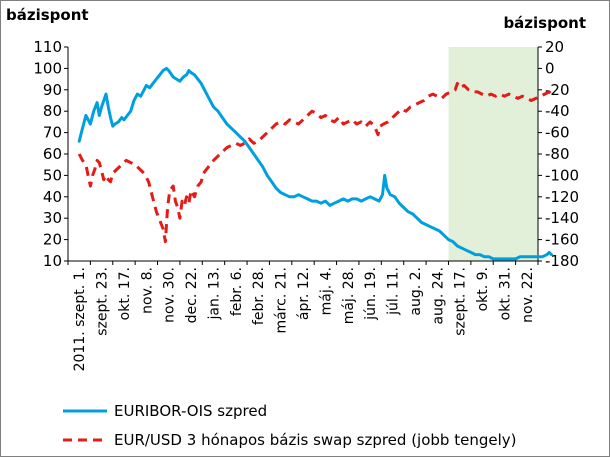 Image resolution: width=610 pixels, height=461 pixels. Describe the element at coordinates (394, 291) in the screenshot. I see `x-tick-label: júl. 11.` at that location.